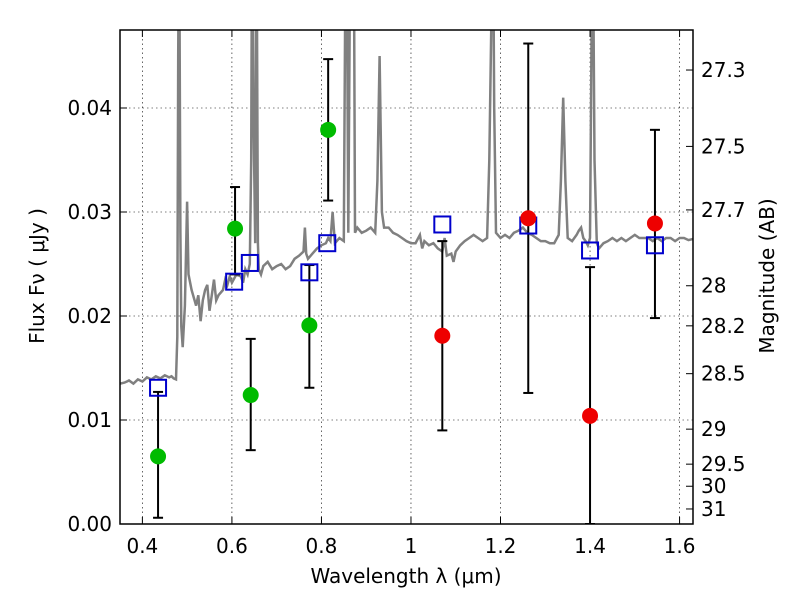 The height and width of the screenshot is (600, 800). Describe the element at coordinates (89, 316) in the screenshot. I see `y-tick-label: 0.02` at that location.